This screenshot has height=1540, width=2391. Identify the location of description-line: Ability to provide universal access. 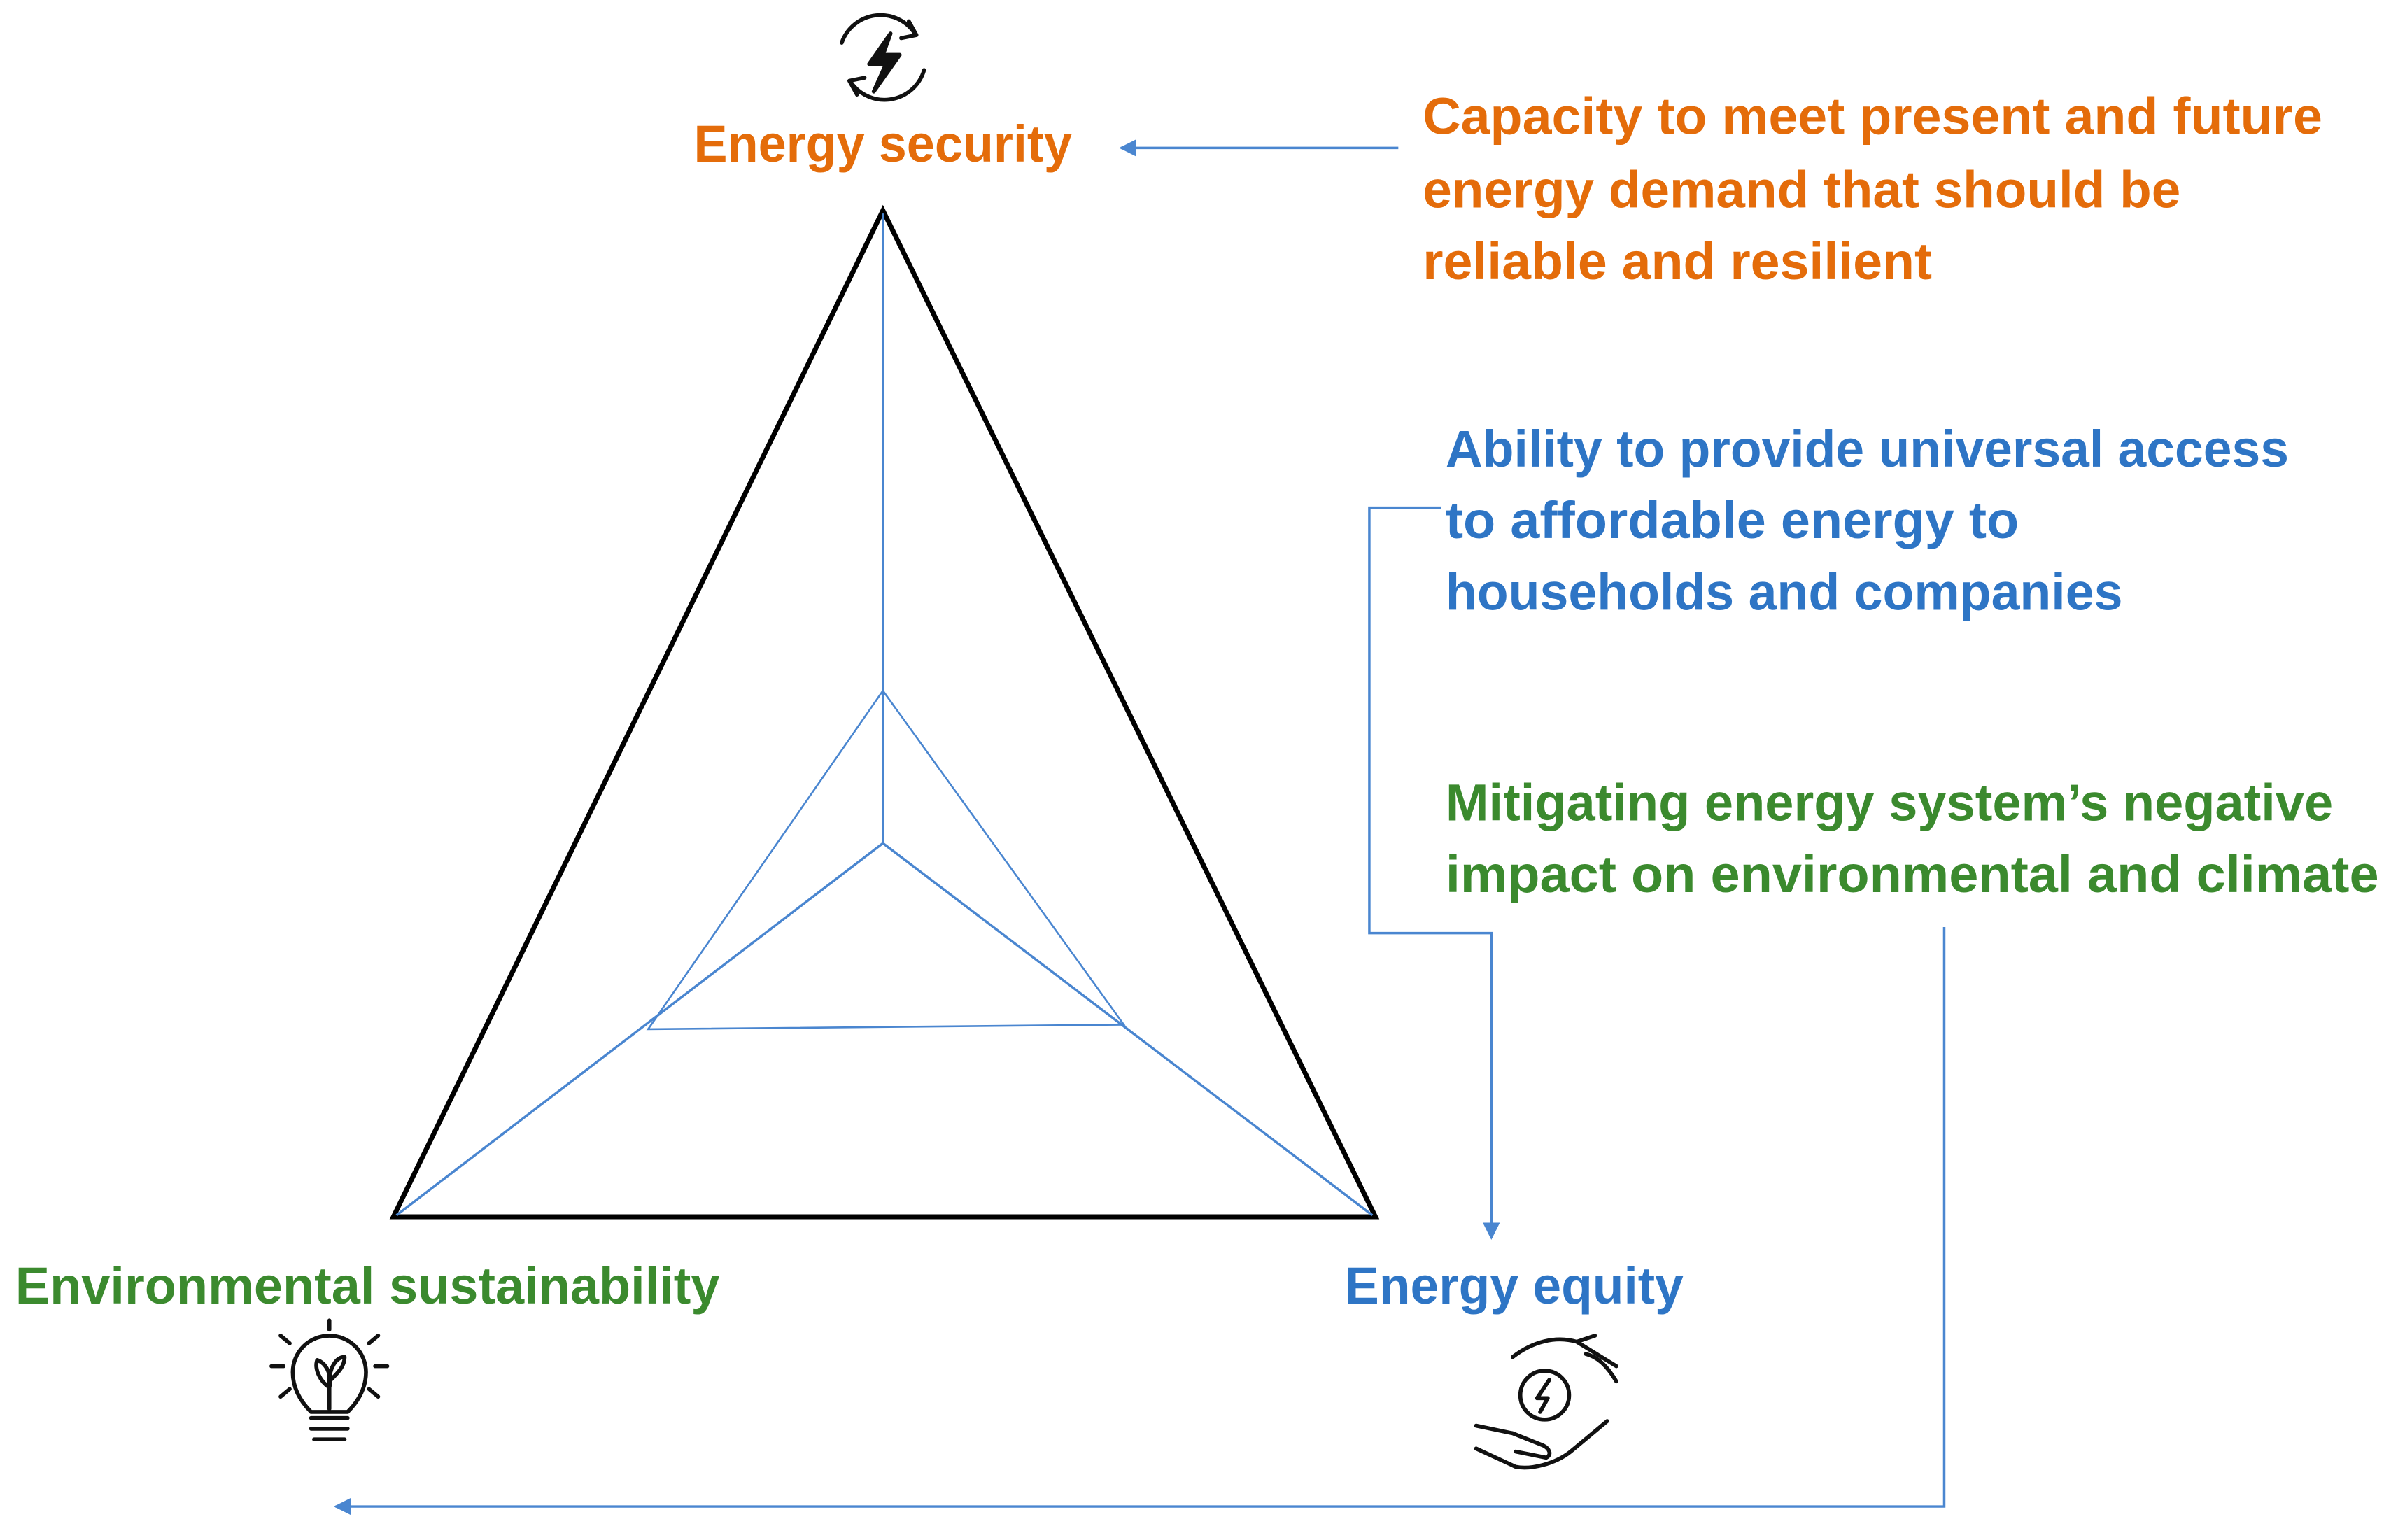
(1867, 449).